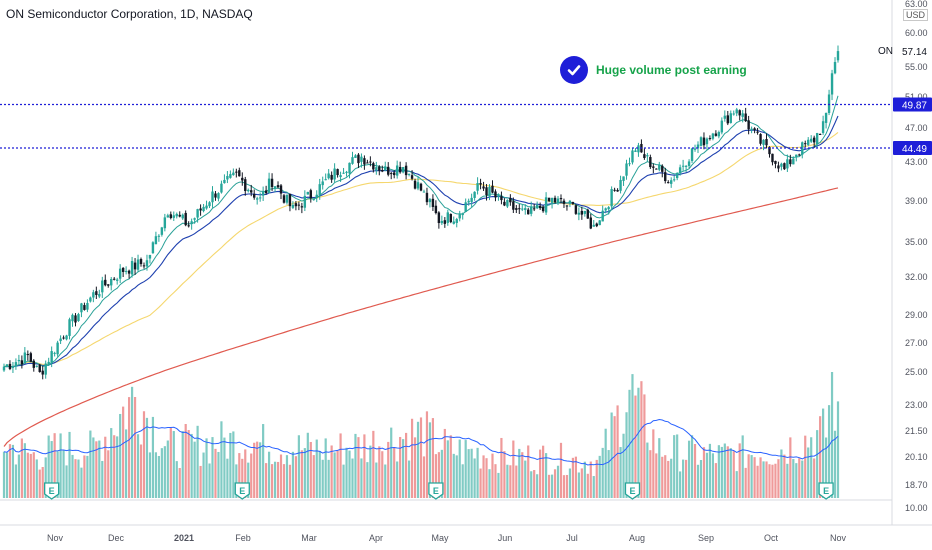 The height and width of the screenshot is (550, 932). Describe the element at coordinates (52, 491) in the screenshot. I see `earnings-badge-shape` at that location.